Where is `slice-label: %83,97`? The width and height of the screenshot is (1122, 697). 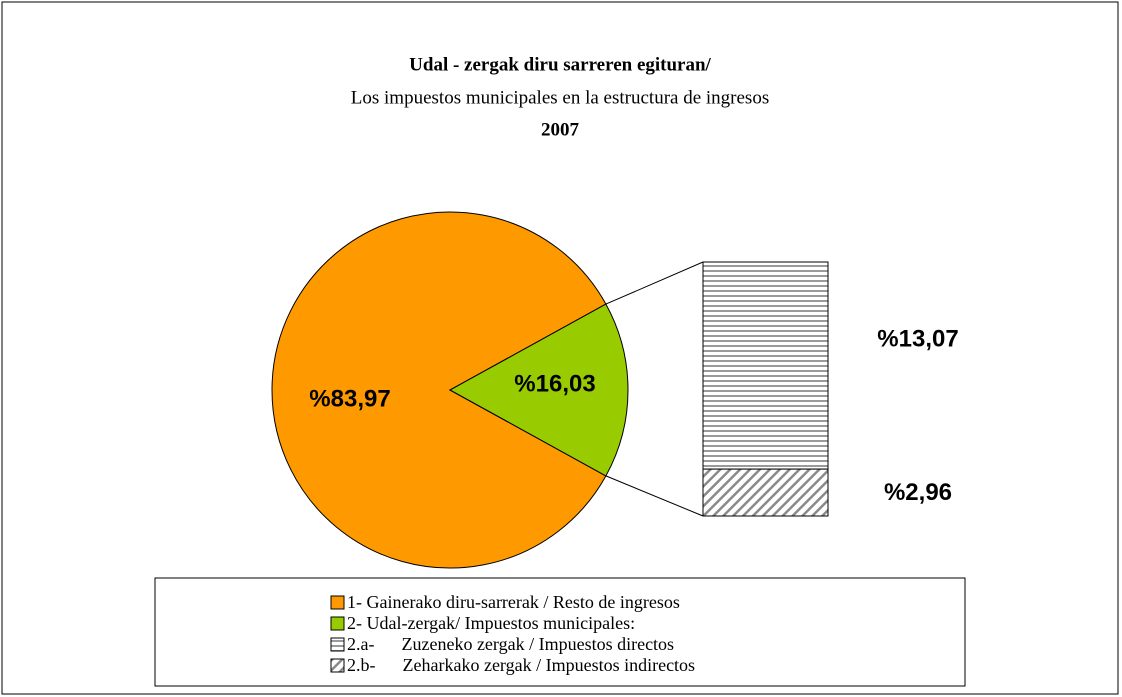 slice-label: %83,97 is located at coordinates (349, 398).